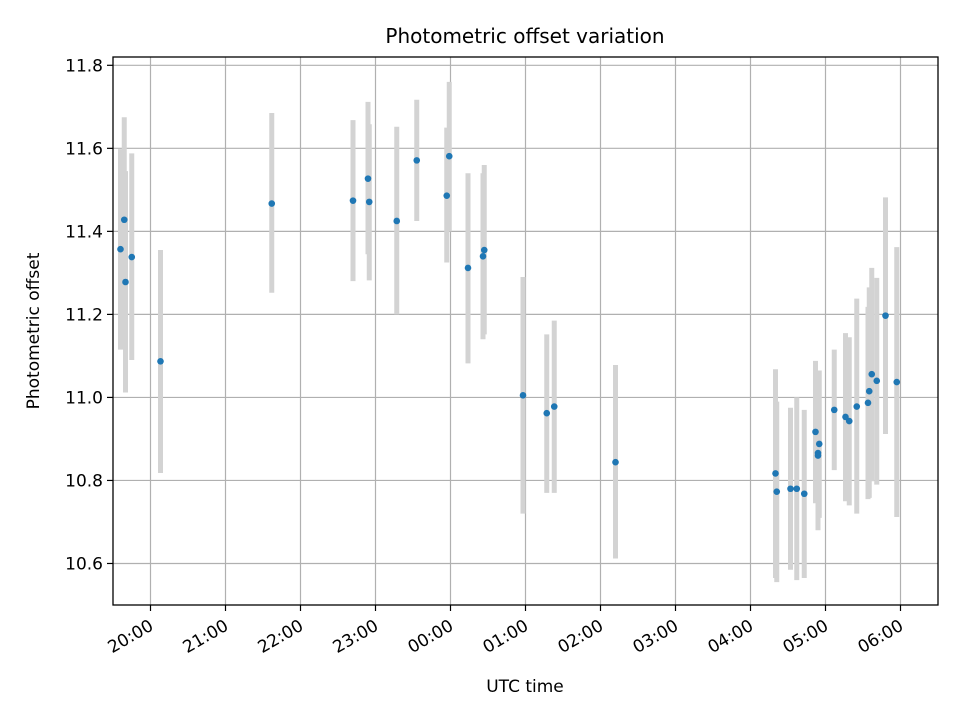 This screenshot has width=960, height=720. Describe the element at coordinates (84, 481) in the screenshot. I see `y-tick-label: 10.8` at that location.